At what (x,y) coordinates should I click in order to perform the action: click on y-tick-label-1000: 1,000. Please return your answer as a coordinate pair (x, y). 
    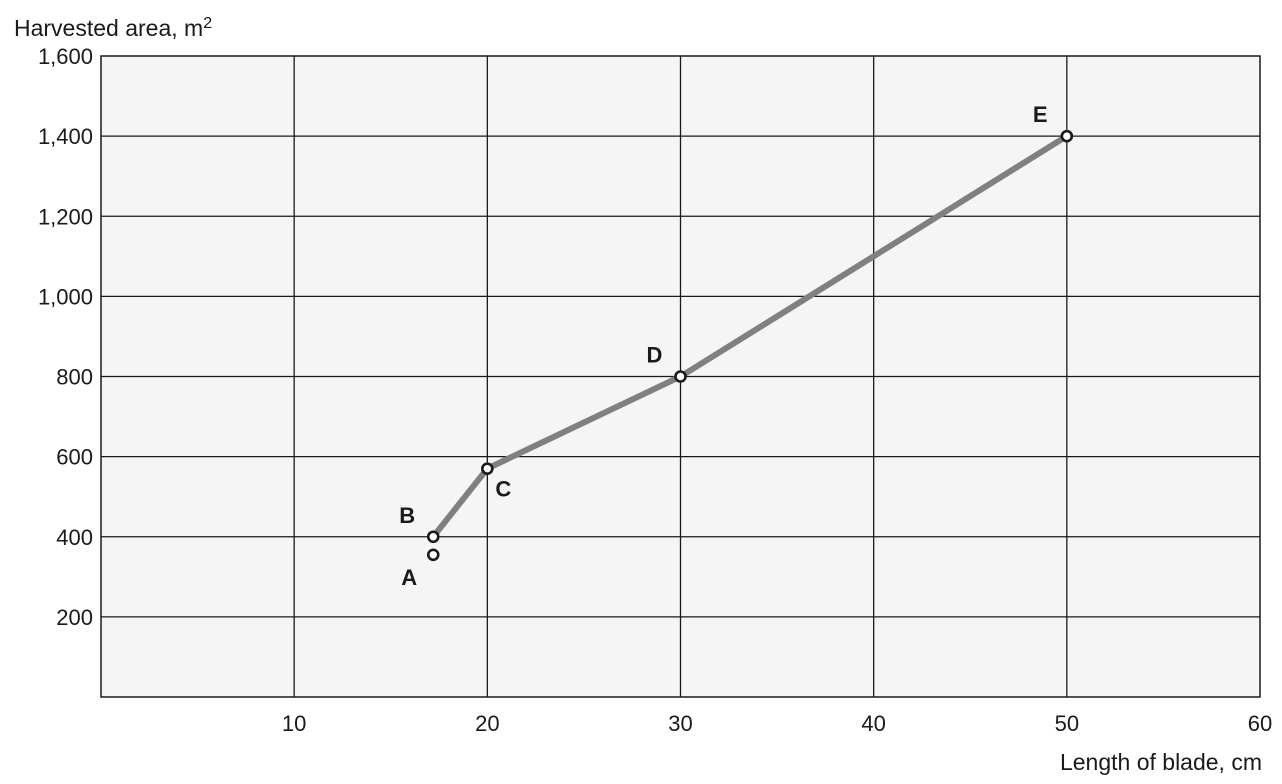
    Looking at the image, I should click on (65, 296).